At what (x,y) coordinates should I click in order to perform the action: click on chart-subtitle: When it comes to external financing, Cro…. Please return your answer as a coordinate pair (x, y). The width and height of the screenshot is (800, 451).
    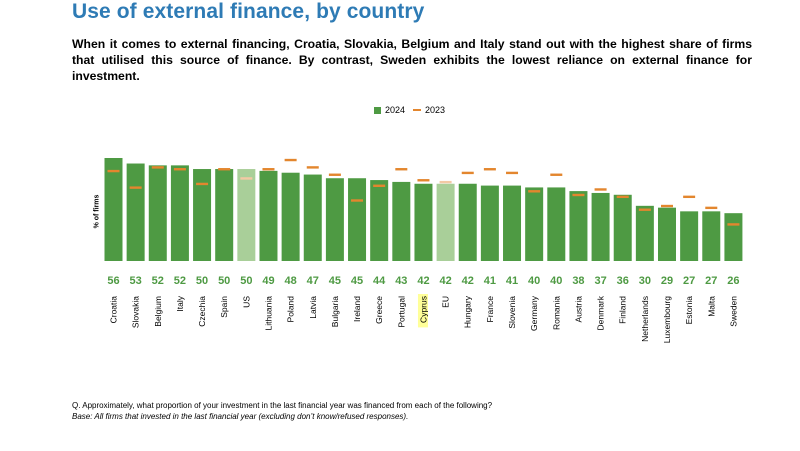
    Looking at the image, I should click on (412, 60).